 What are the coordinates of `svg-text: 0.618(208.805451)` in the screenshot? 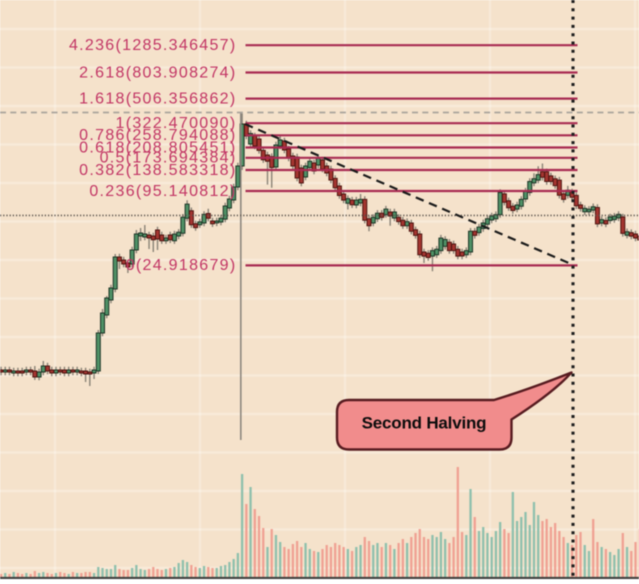 It's located at (157, 147).